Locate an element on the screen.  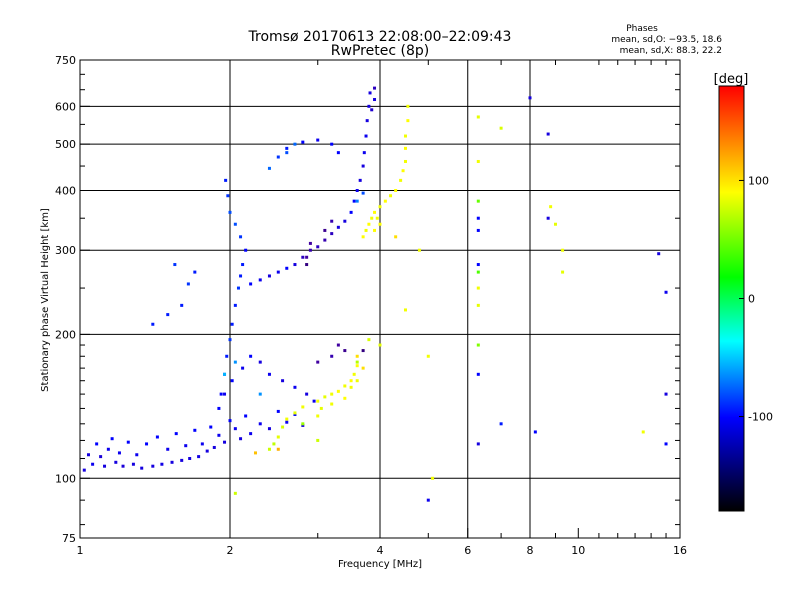
colorbar-tick-label: -100 is located at coordinates (760, 417).